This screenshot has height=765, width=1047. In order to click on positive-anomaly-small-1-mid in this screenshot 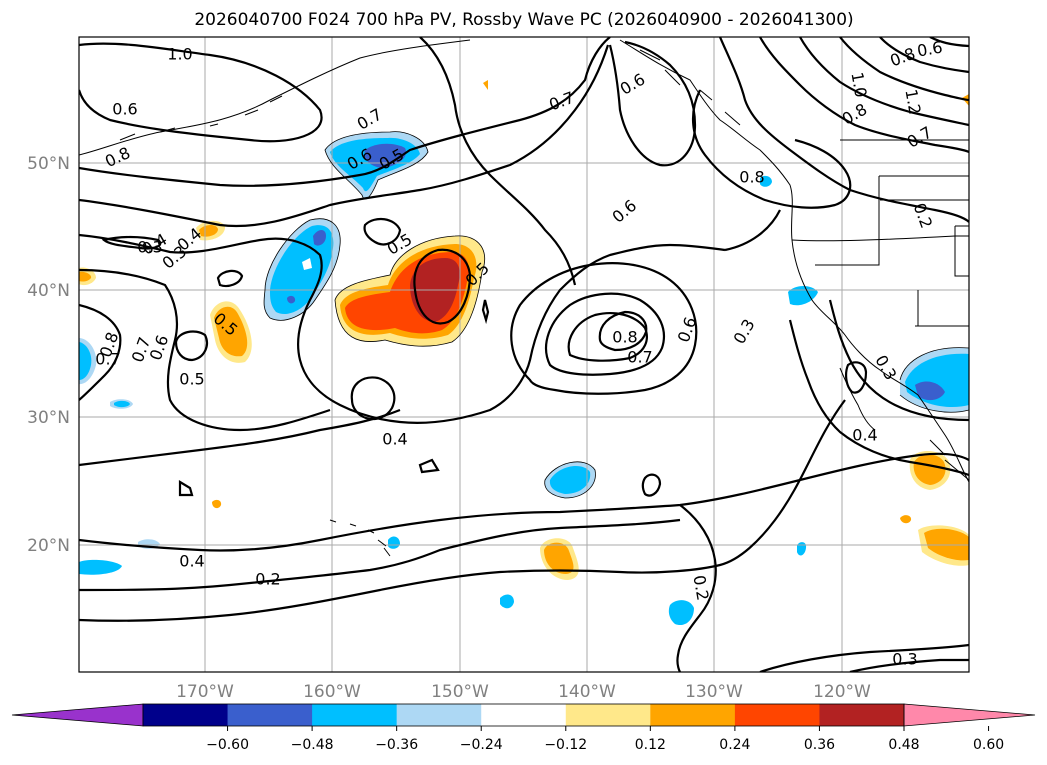, I will do `click(208, 230)`.